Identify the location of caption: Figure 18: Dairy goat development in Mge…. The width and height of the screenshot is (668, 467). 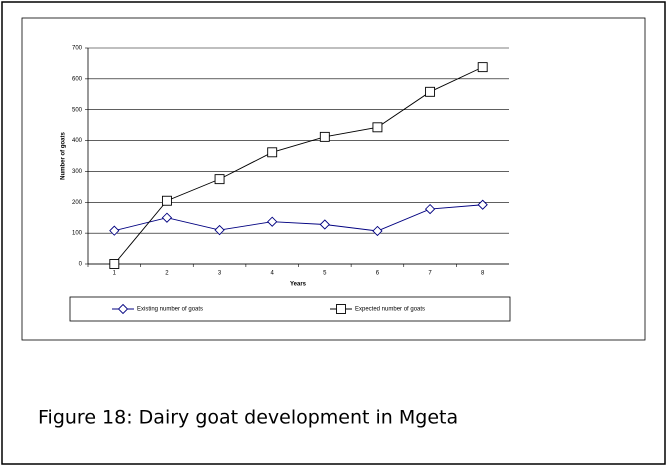
(248, 418).